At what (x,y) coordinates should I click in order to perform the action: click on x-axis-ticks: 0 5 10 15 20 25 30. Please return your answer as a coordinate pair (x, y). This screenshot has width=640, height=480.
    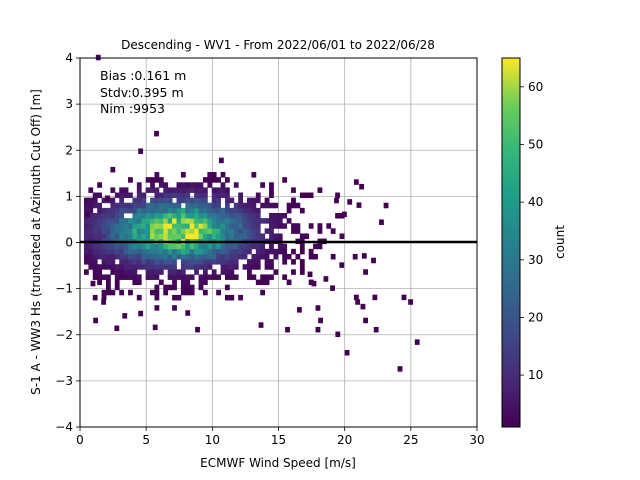
    Looking at the image, I should click on (280, 437).